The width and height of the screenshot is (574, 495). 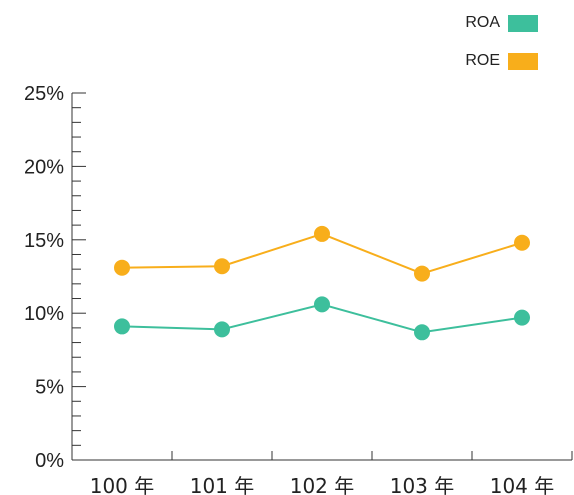 What do you see at coordinates (522, 484) in the screenshot?
I see `x-tick-label: 104 年` at bounding box center [522, 484].